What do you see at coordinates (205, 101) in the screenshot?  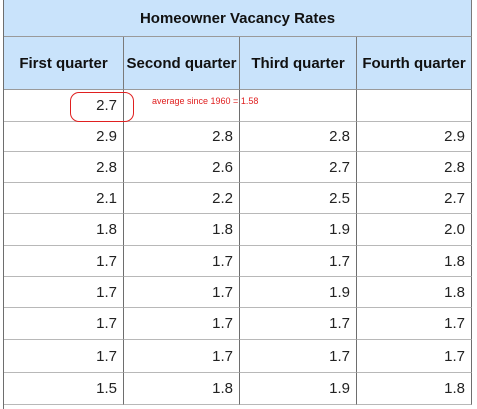 I see `annotation: average since 1960 = 1.58` at bounding box center [205, 101].